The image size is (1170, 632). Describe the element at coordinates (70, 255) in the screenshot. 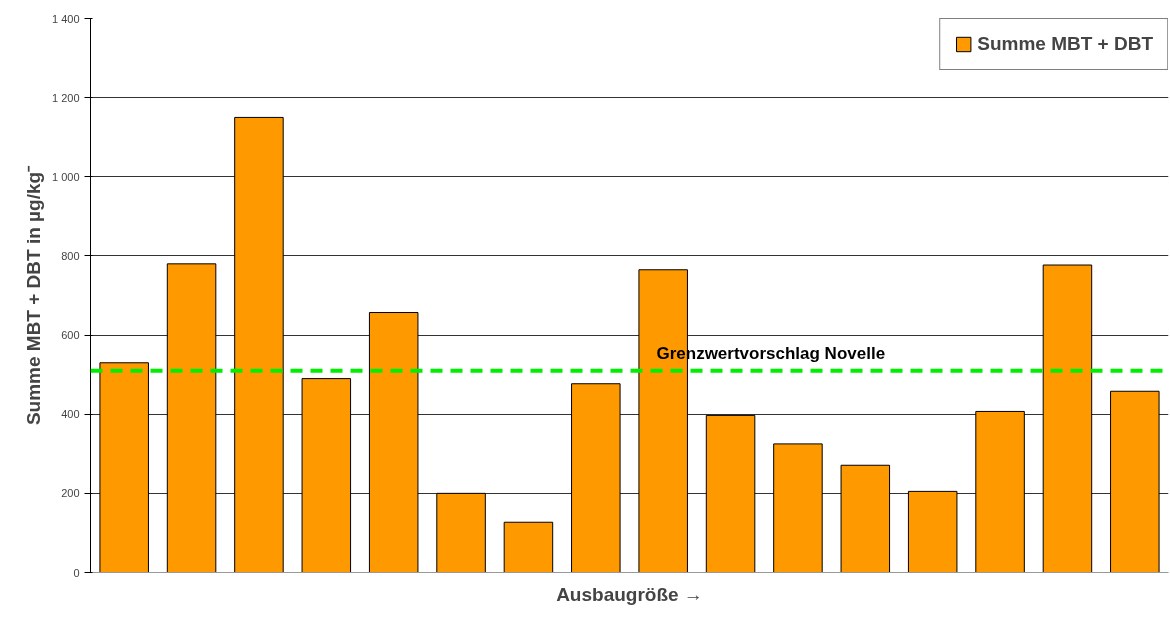

I see `y-tick-label: 800` at that location.